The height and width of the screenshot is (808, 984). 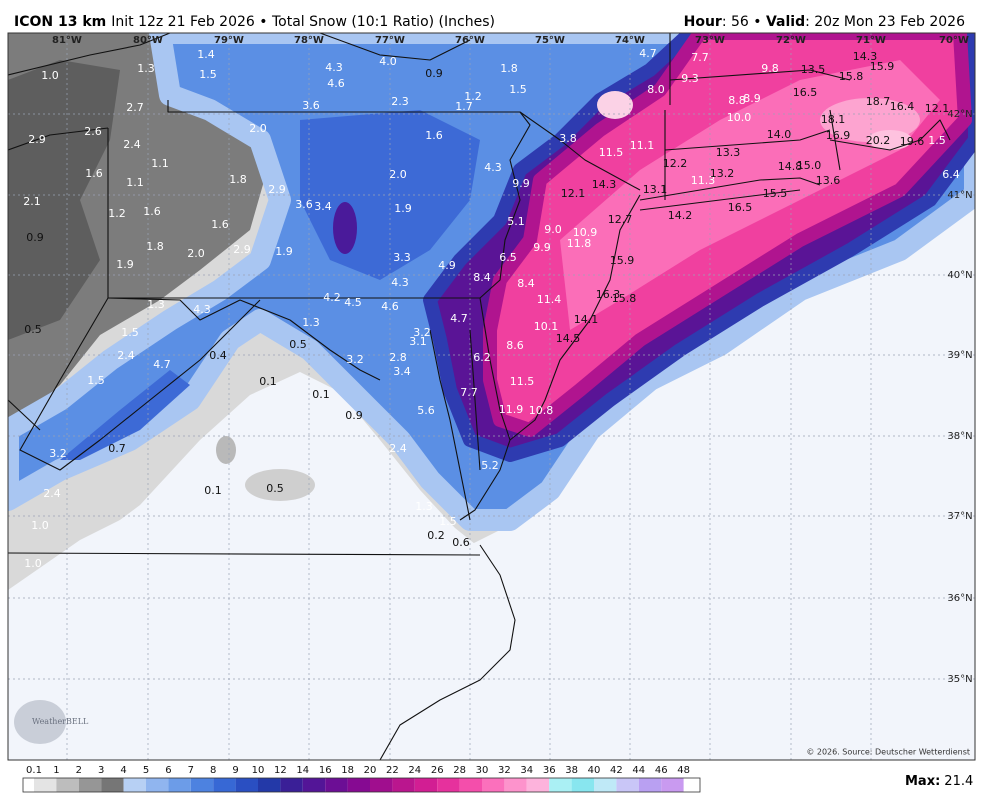 What do you see at coordinates (325, 770) in the screenshot?
I see `legend-label: 16` at bounding box center [325, 770].